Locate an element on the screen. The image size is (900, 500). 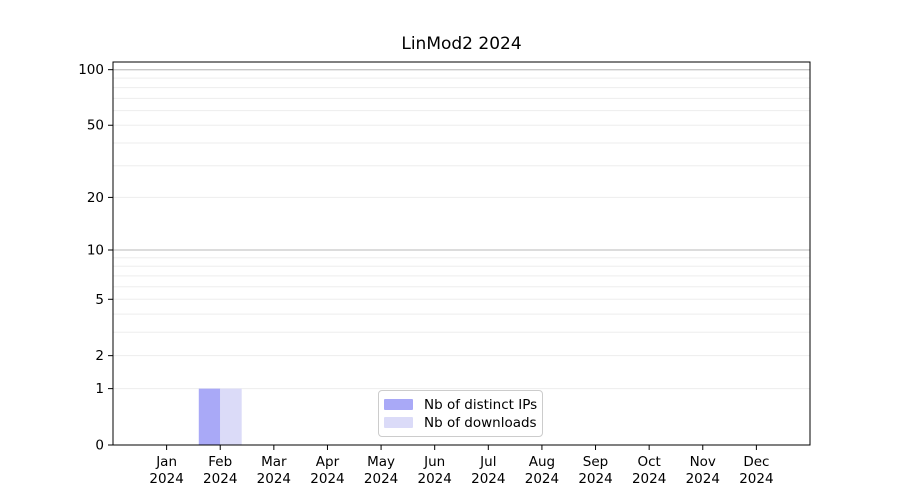
legend-item-downloads: Nb of downloads is located at coordinates (463, 422).